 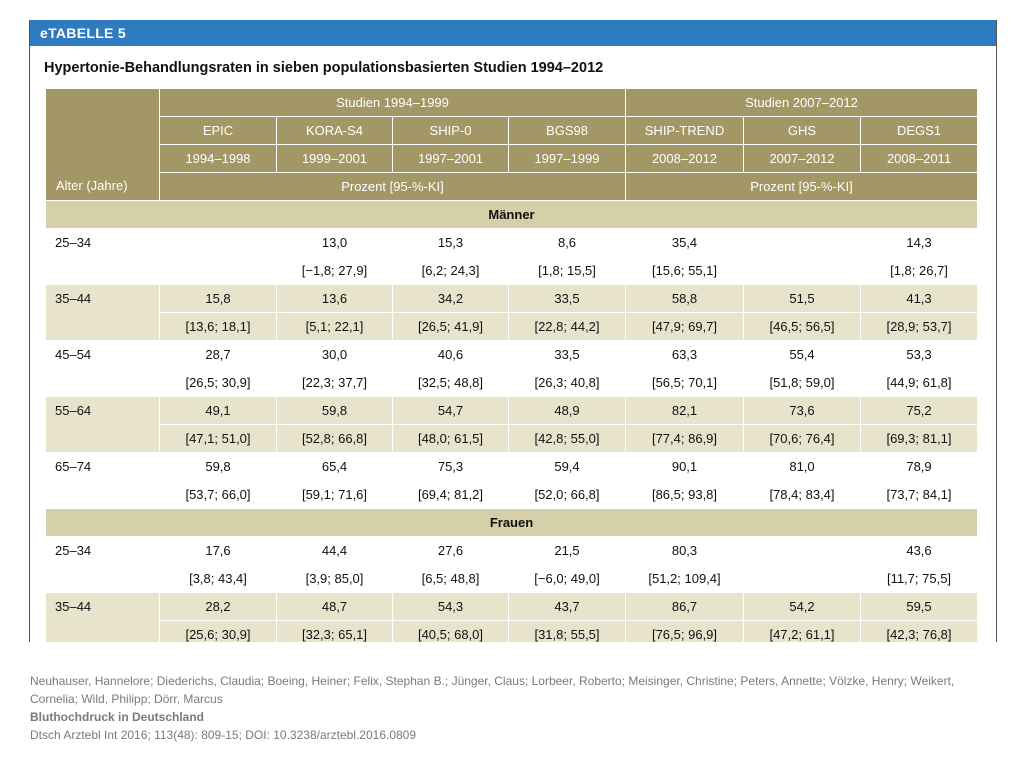 I want to click on rate-value: 80,3, so click(x=684, y=550).